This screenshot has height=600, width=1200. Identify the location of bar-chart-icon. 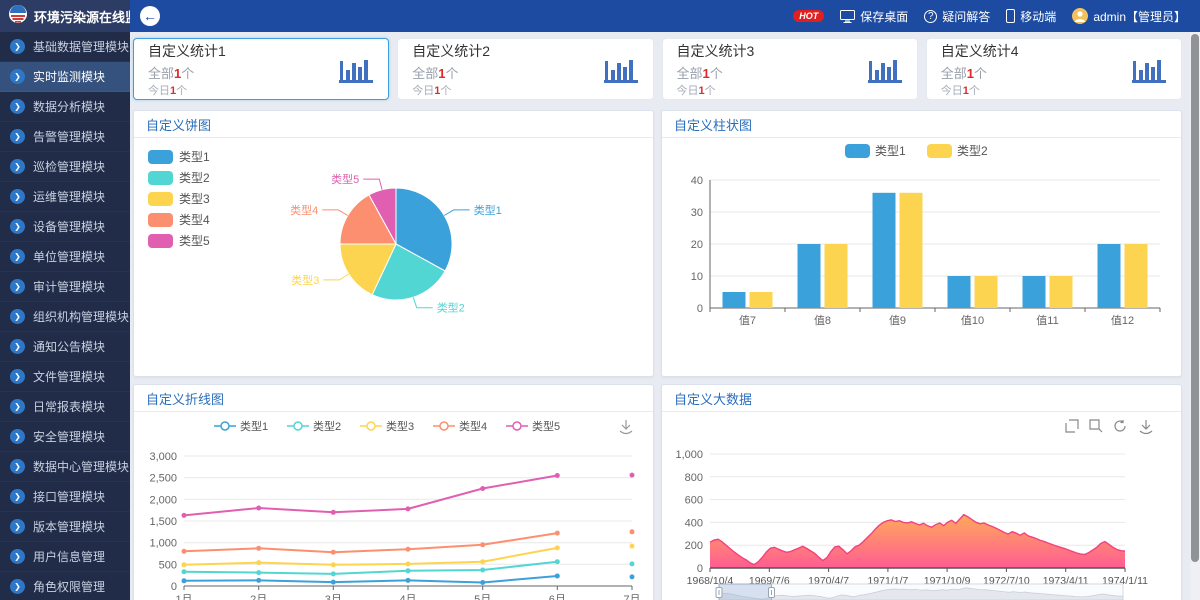
(620, 71).